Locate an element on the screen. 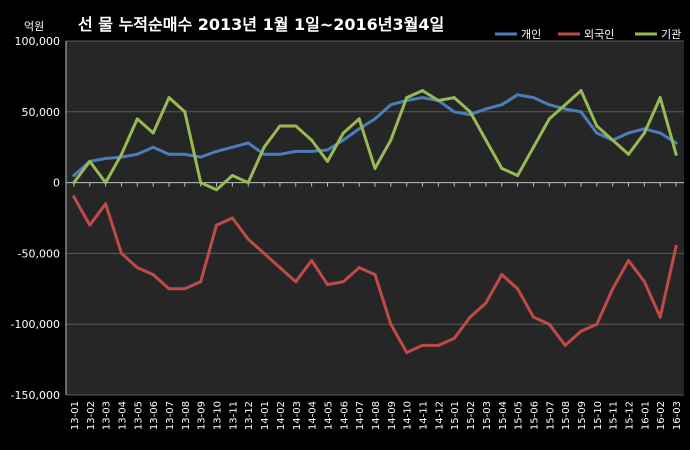 The height and width of the screenshot is (450, 690). x-tick-label: 14-08 is located at coordinates (376, 415).